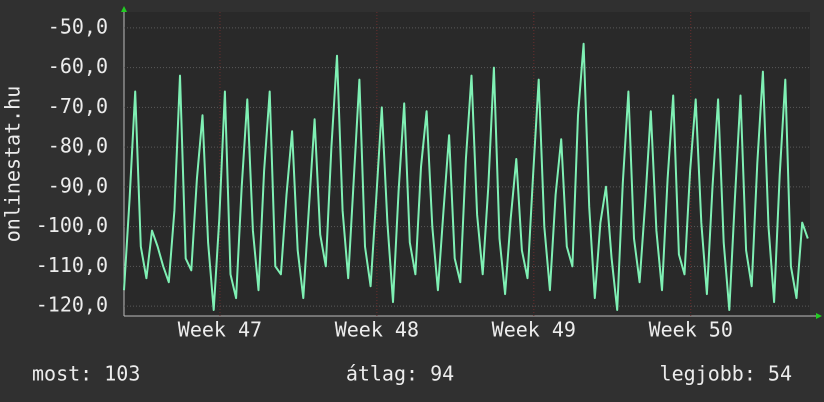 The height and width of the screenshot is (402, 824). What do you see at coordinates (819, 316) in the screenshot?
I see `x-axis-arrow` at bounding box center [819, 316].